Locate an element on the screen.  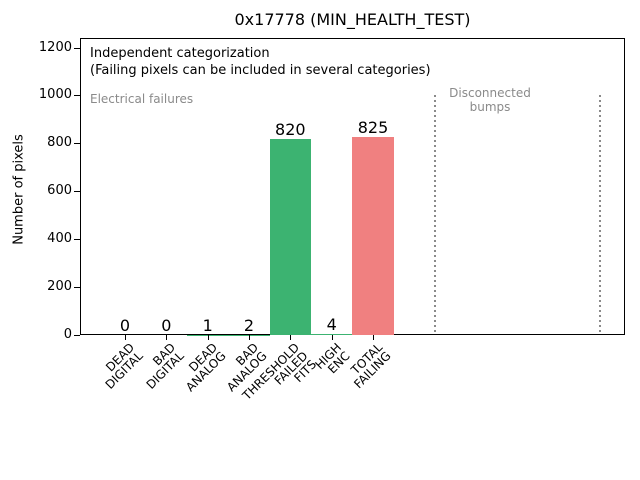
divider-line-right is located at coordinates (600, 215).